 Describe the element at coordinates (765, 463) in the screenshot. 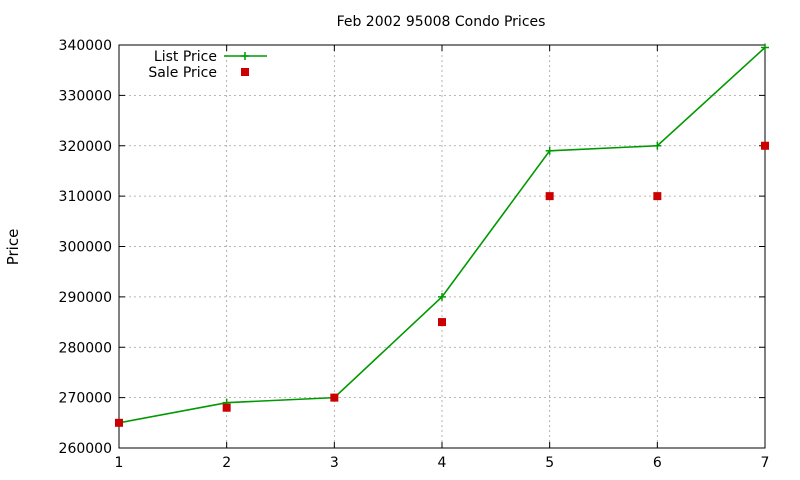

I see `x-tick-label: 7` at that location.